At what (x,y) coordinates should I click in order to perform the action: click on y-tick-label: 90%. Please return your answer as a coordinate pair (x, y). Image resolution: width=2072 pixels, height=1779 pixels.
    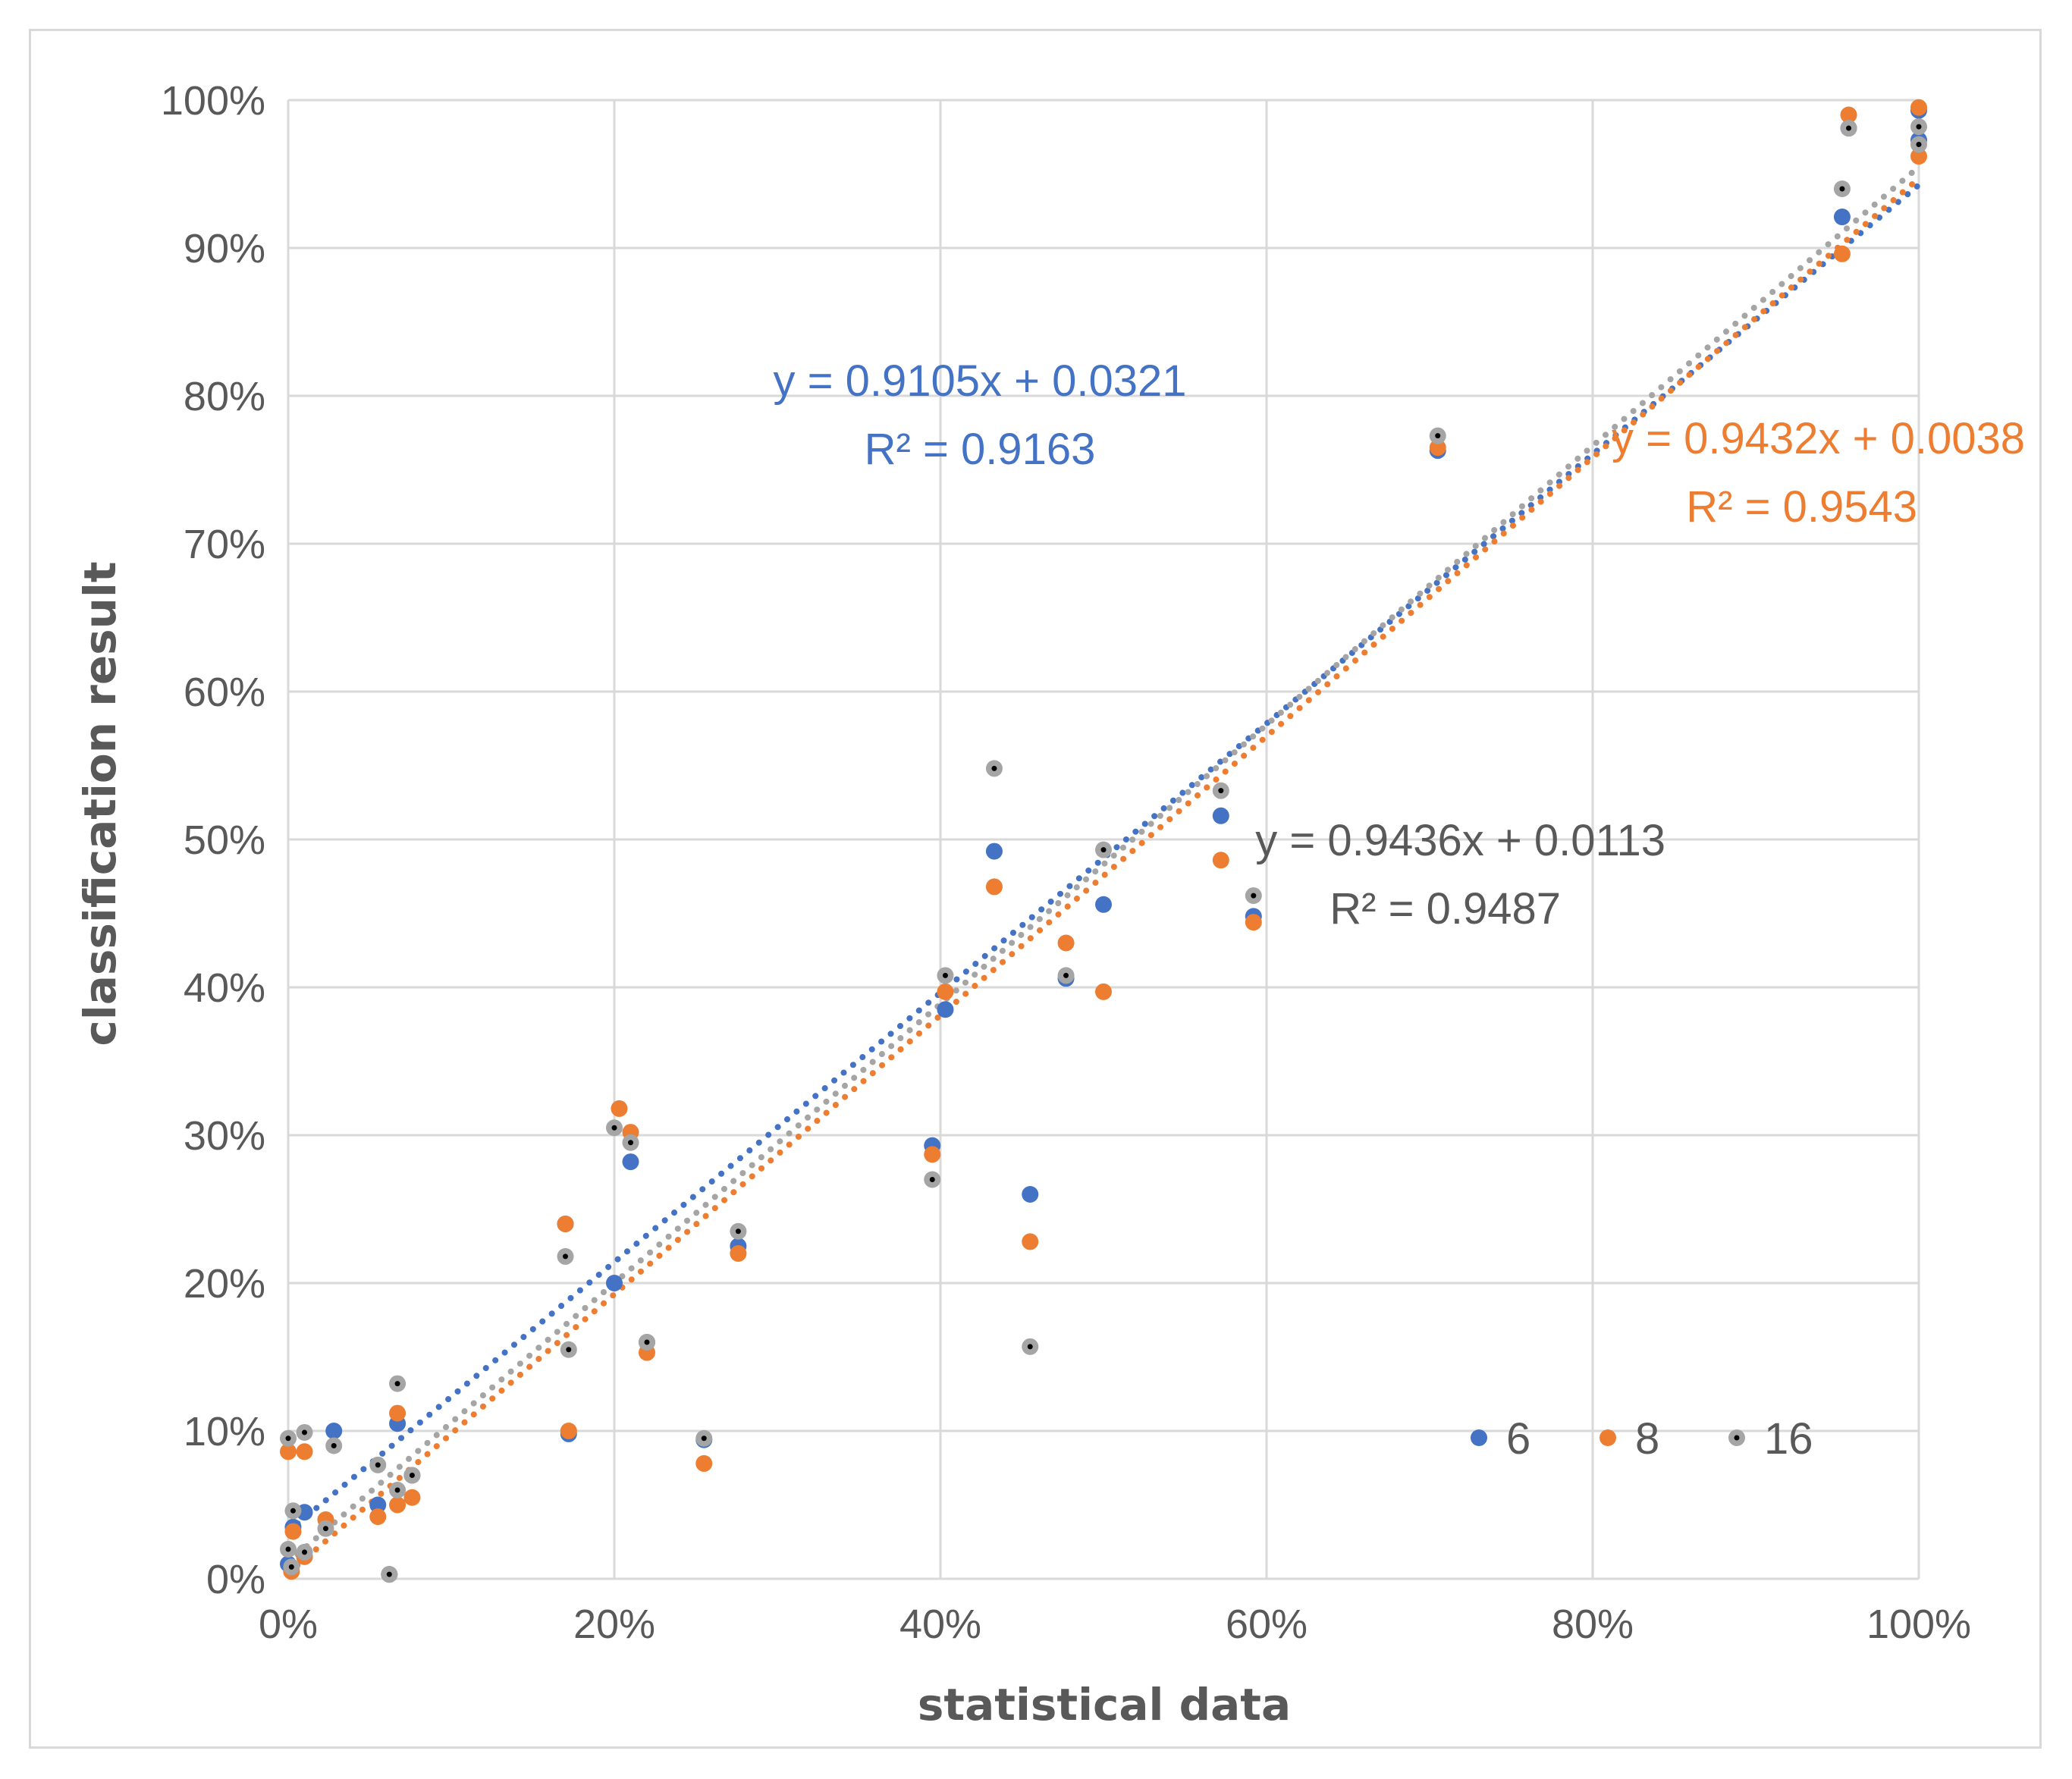
    Looking at the image, I should click on (224, 248).